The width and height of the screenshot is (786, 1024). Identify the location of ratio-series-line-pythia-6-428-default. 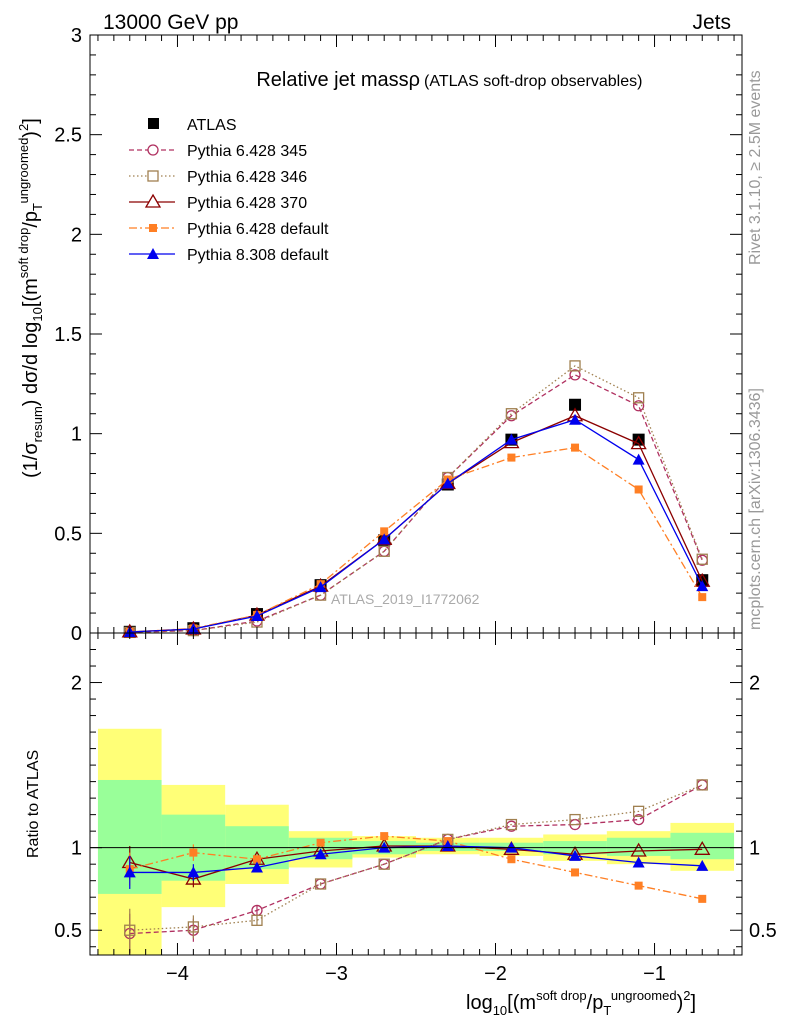
(416, 867).